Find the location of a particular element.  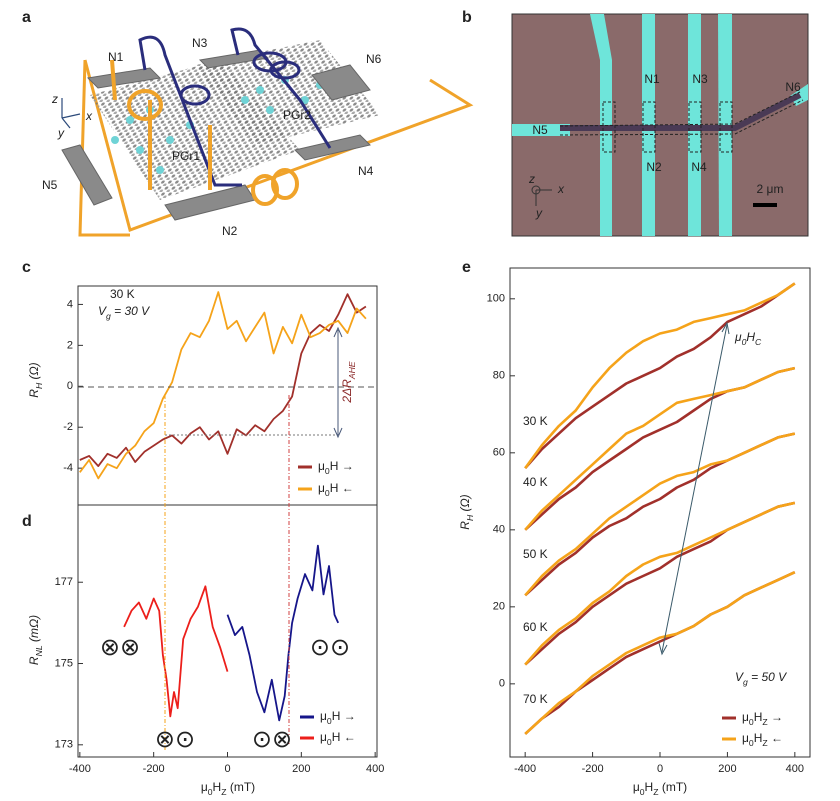

effect-label: 2ΔRAHE is located at coordinates (348, 382).